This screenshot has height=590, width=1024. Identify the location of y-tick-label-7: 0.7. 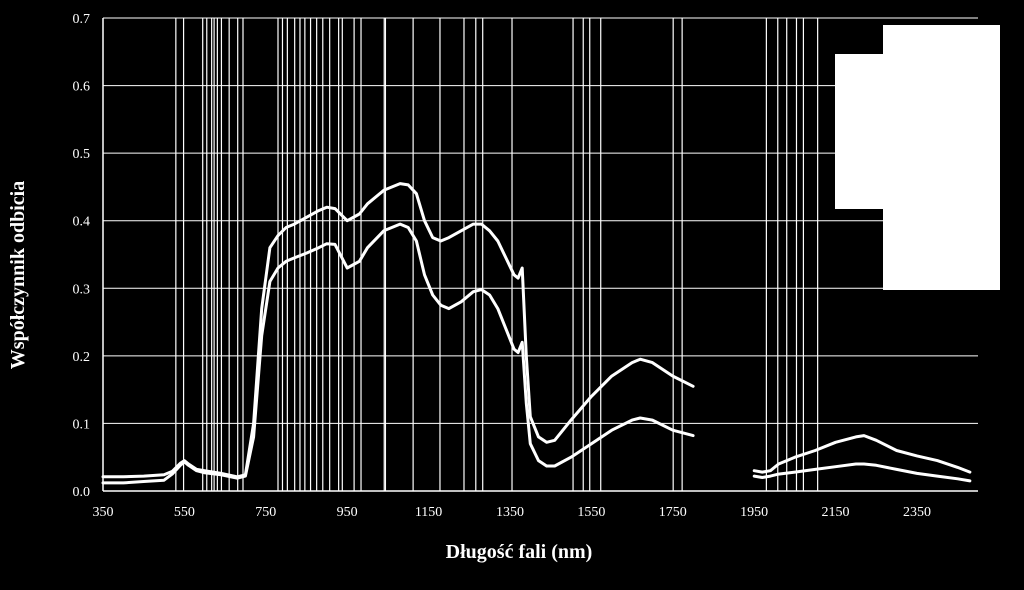
(82, 19).